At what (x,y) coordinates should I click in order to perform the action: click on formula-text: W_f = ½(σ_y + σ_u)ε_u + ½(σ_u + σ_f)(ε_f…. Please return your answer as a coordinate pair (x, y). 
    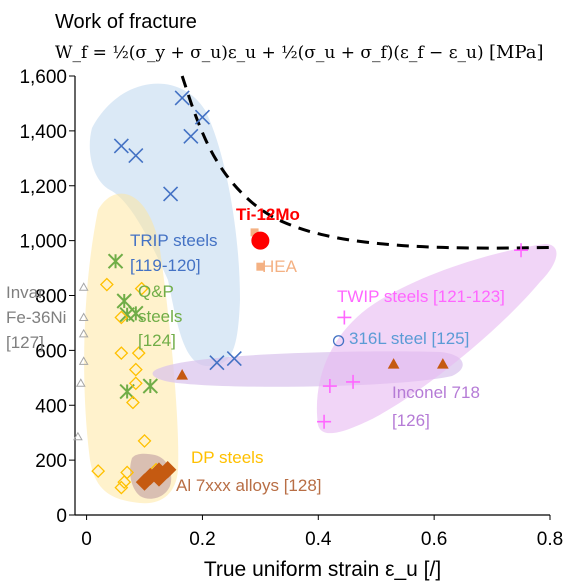
    Looking at the image, I should click on (299, 52).